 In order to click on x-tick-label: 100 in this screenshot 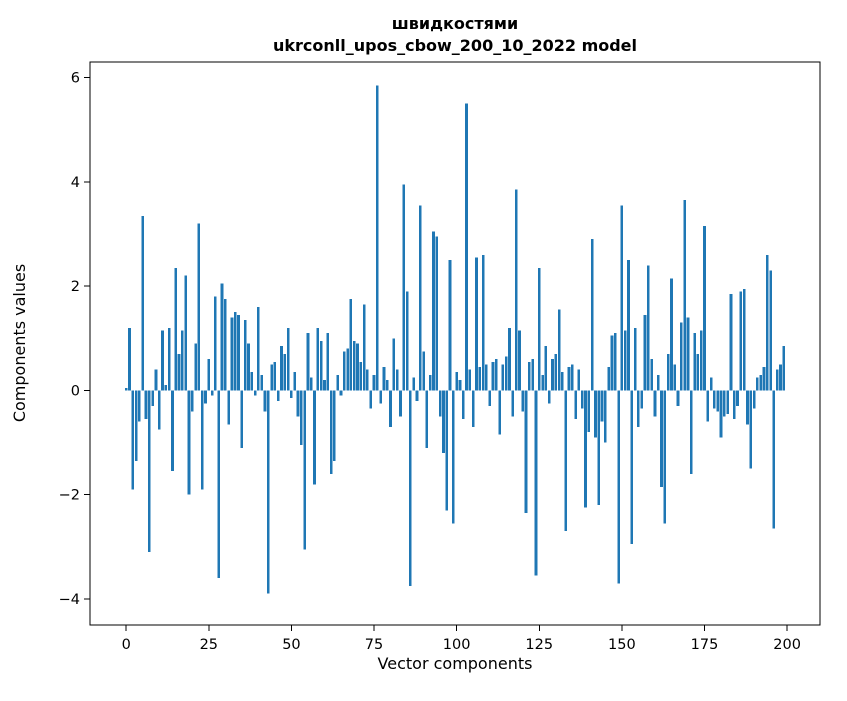, I will do `click(457, 645)`.